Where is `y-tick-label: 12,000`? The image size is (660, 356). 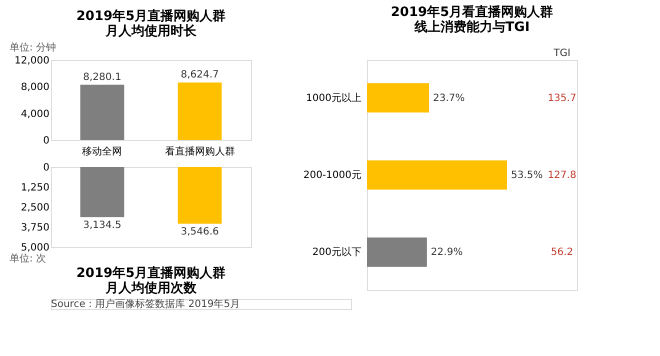 y-tick-label: 12,000 is located at coordinates (32, 61).